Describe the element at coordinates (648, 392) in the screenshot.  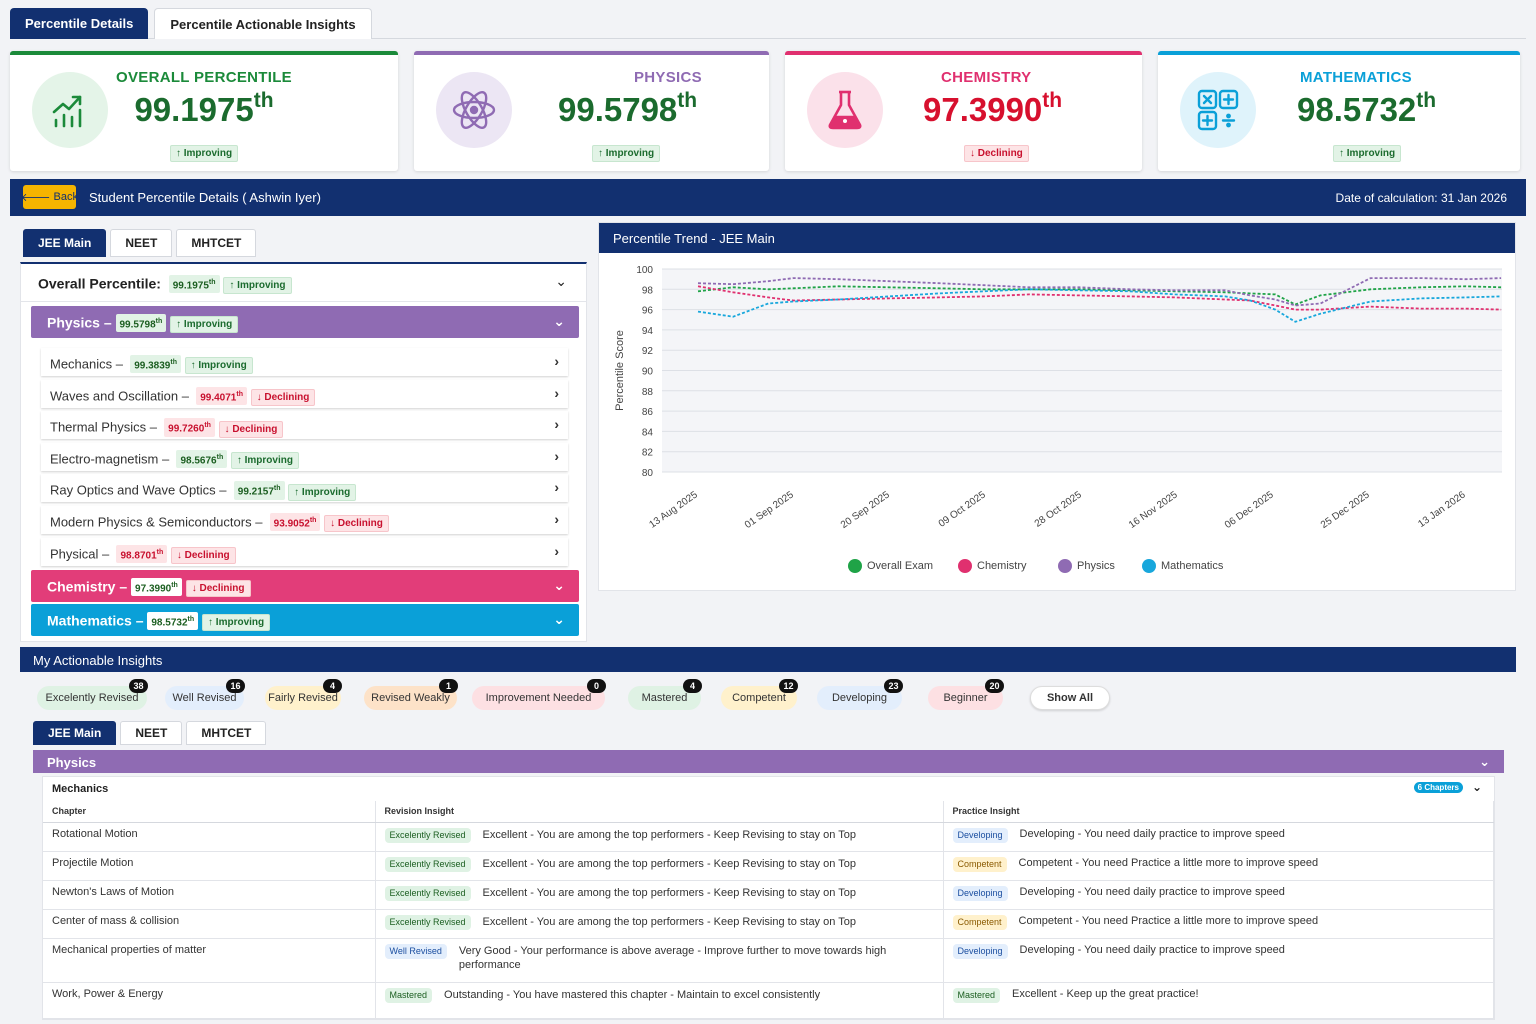
I see `y-tick-label: 88` at that location.